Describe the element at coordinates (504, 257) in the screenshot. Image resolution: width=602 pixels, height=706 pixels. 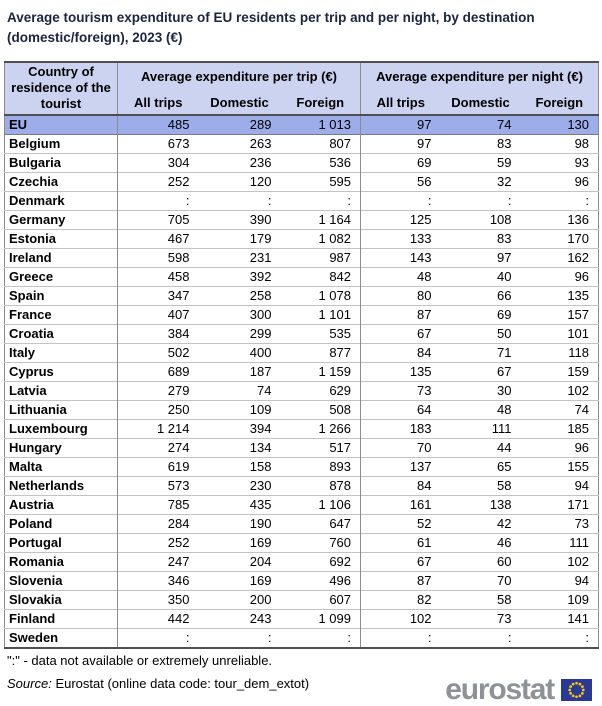
I see `value-cell: 97` at that location.